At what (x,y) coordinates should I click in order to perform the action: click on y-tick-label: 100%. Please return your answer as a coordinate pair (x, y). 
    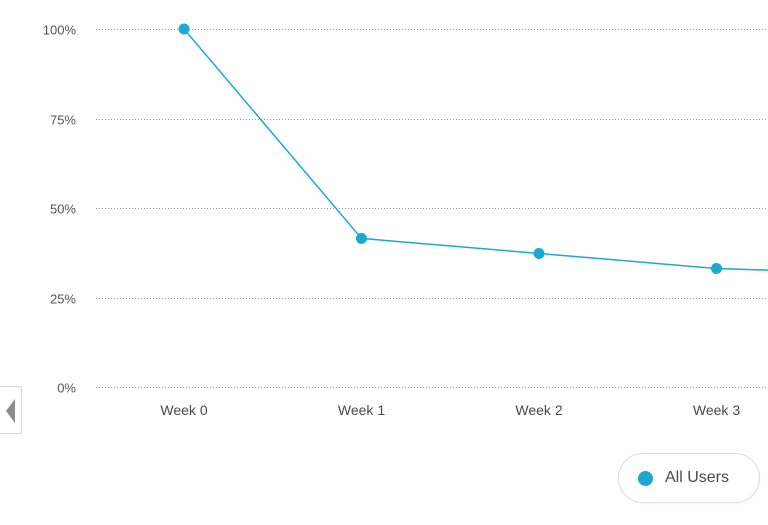
    Looking at the image, I should click on (60, 30).